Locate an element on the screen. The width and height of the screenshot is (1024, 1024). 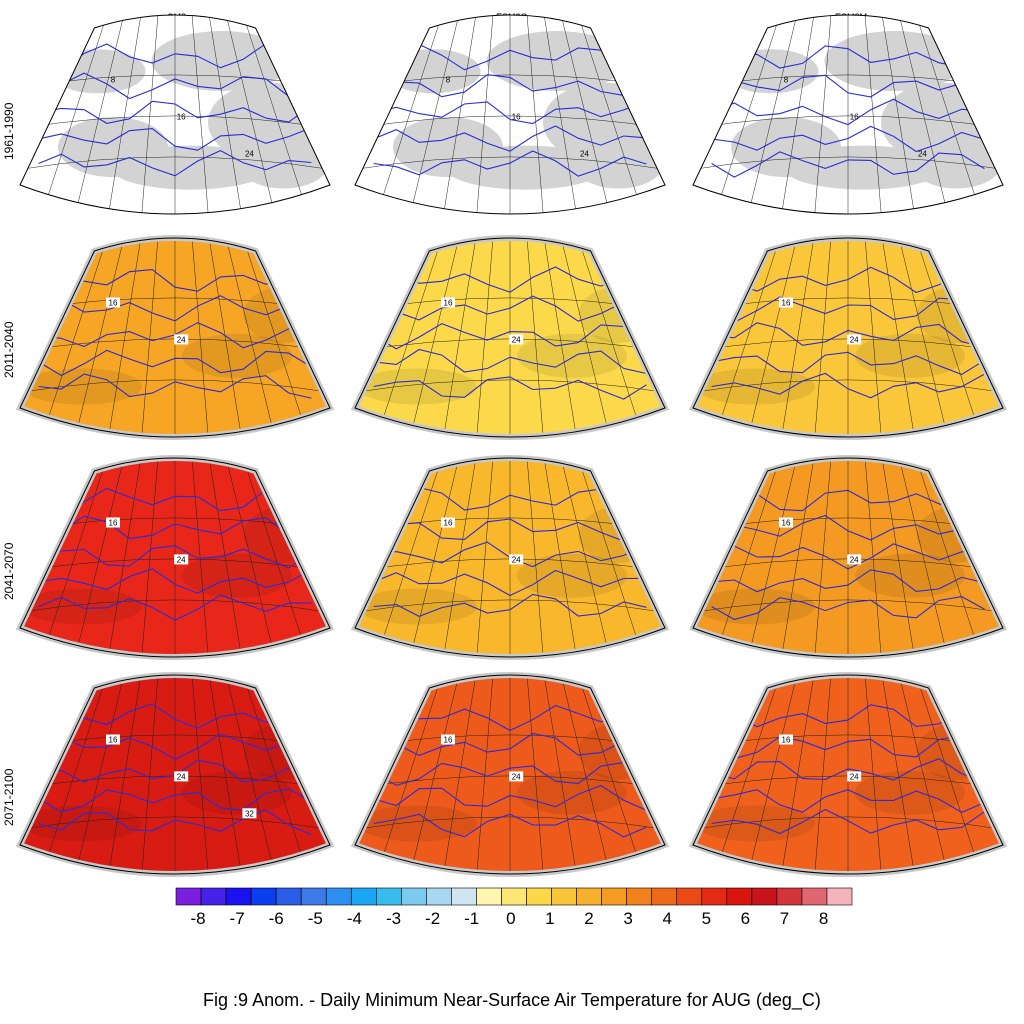
map-panel-esm2m-1961-1990: 8 16 24 is located at coordinates (848, 114).